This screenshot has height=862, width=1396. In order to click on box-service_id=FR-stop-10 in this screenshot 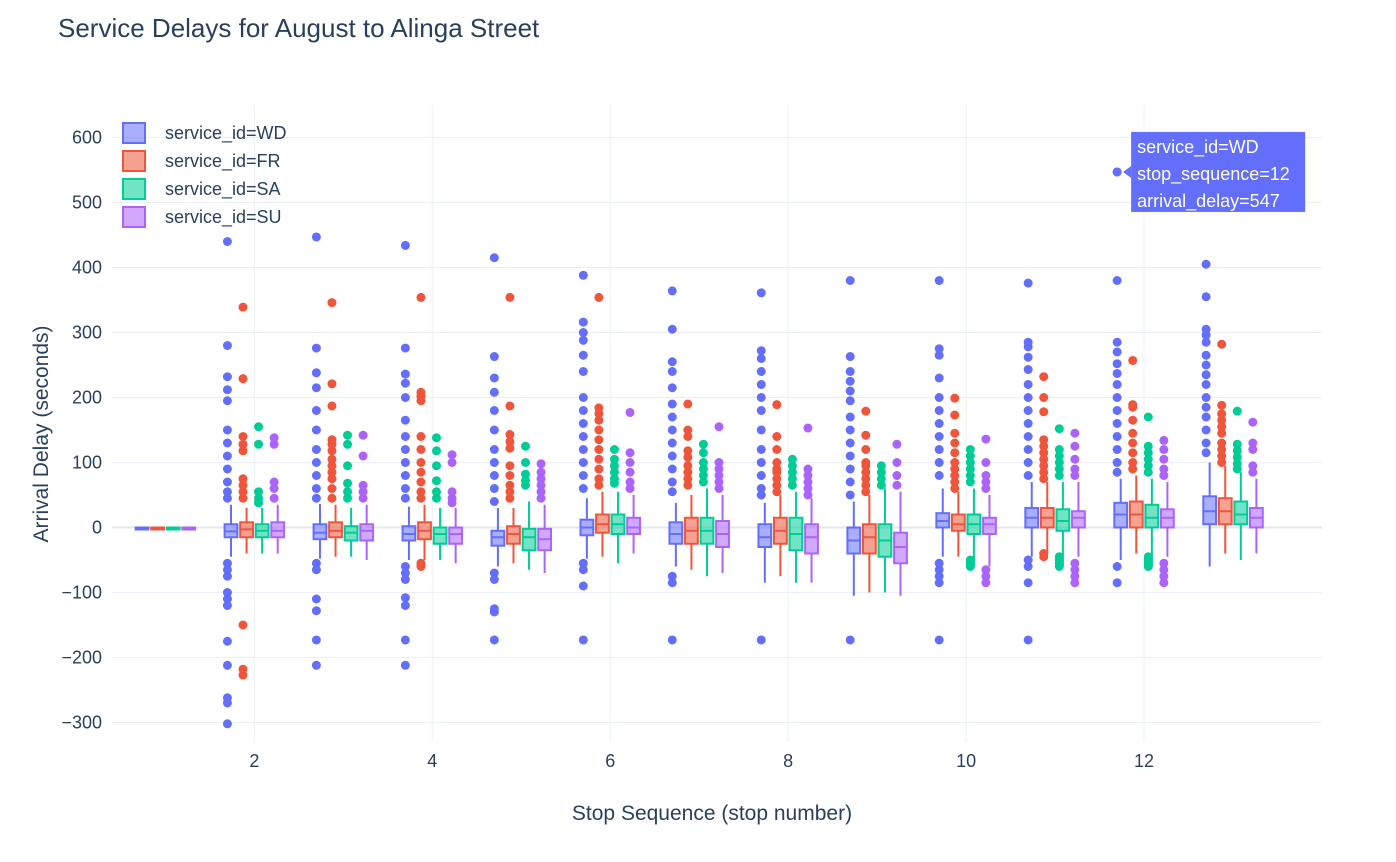, I will do `click(958, 475)`.